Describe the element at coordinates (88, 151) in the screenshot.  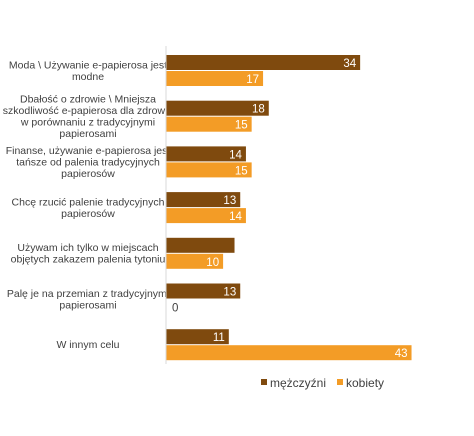
I see `category-label: Finanse, używanie e-papierosa jest` at that location.